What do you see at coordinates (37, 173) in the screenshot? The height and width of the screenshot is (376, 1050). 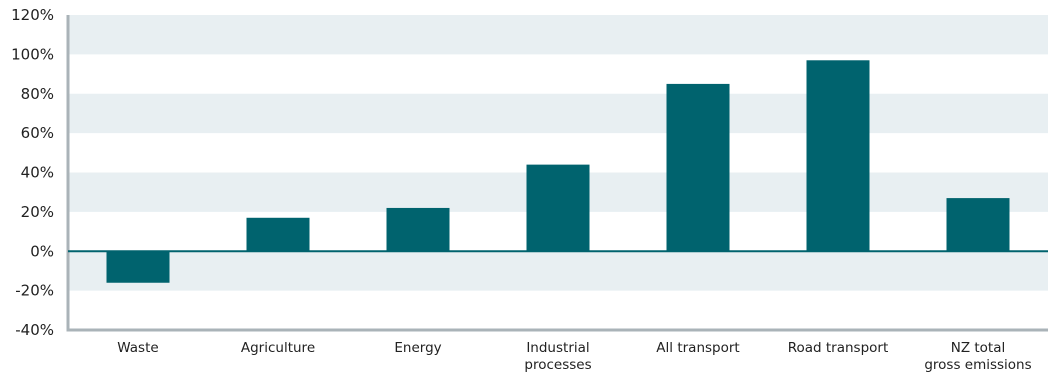 I see `y-tick-label: 40%` at bounding box center [37, 173].